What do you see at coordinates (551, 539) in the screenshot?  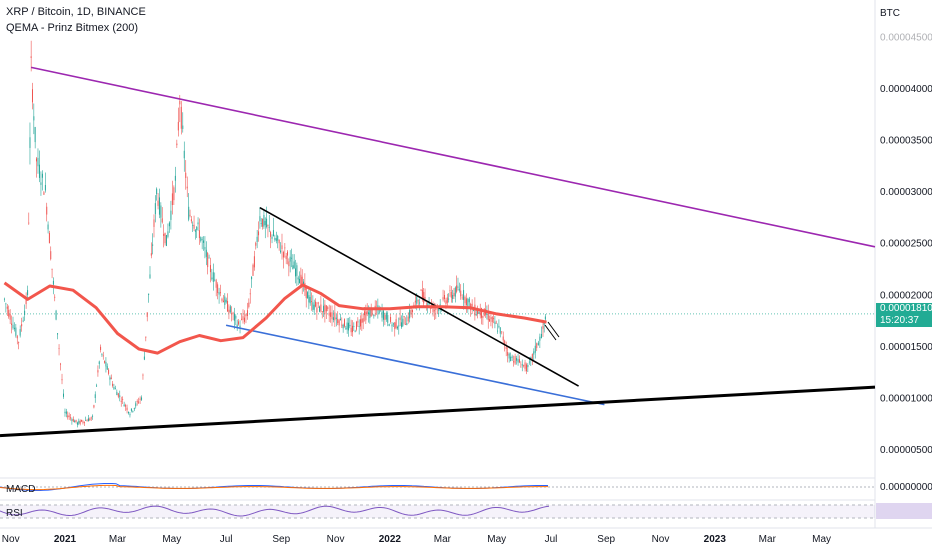 I see `x-tick-label: Jul` at bounding box center [551, 539].